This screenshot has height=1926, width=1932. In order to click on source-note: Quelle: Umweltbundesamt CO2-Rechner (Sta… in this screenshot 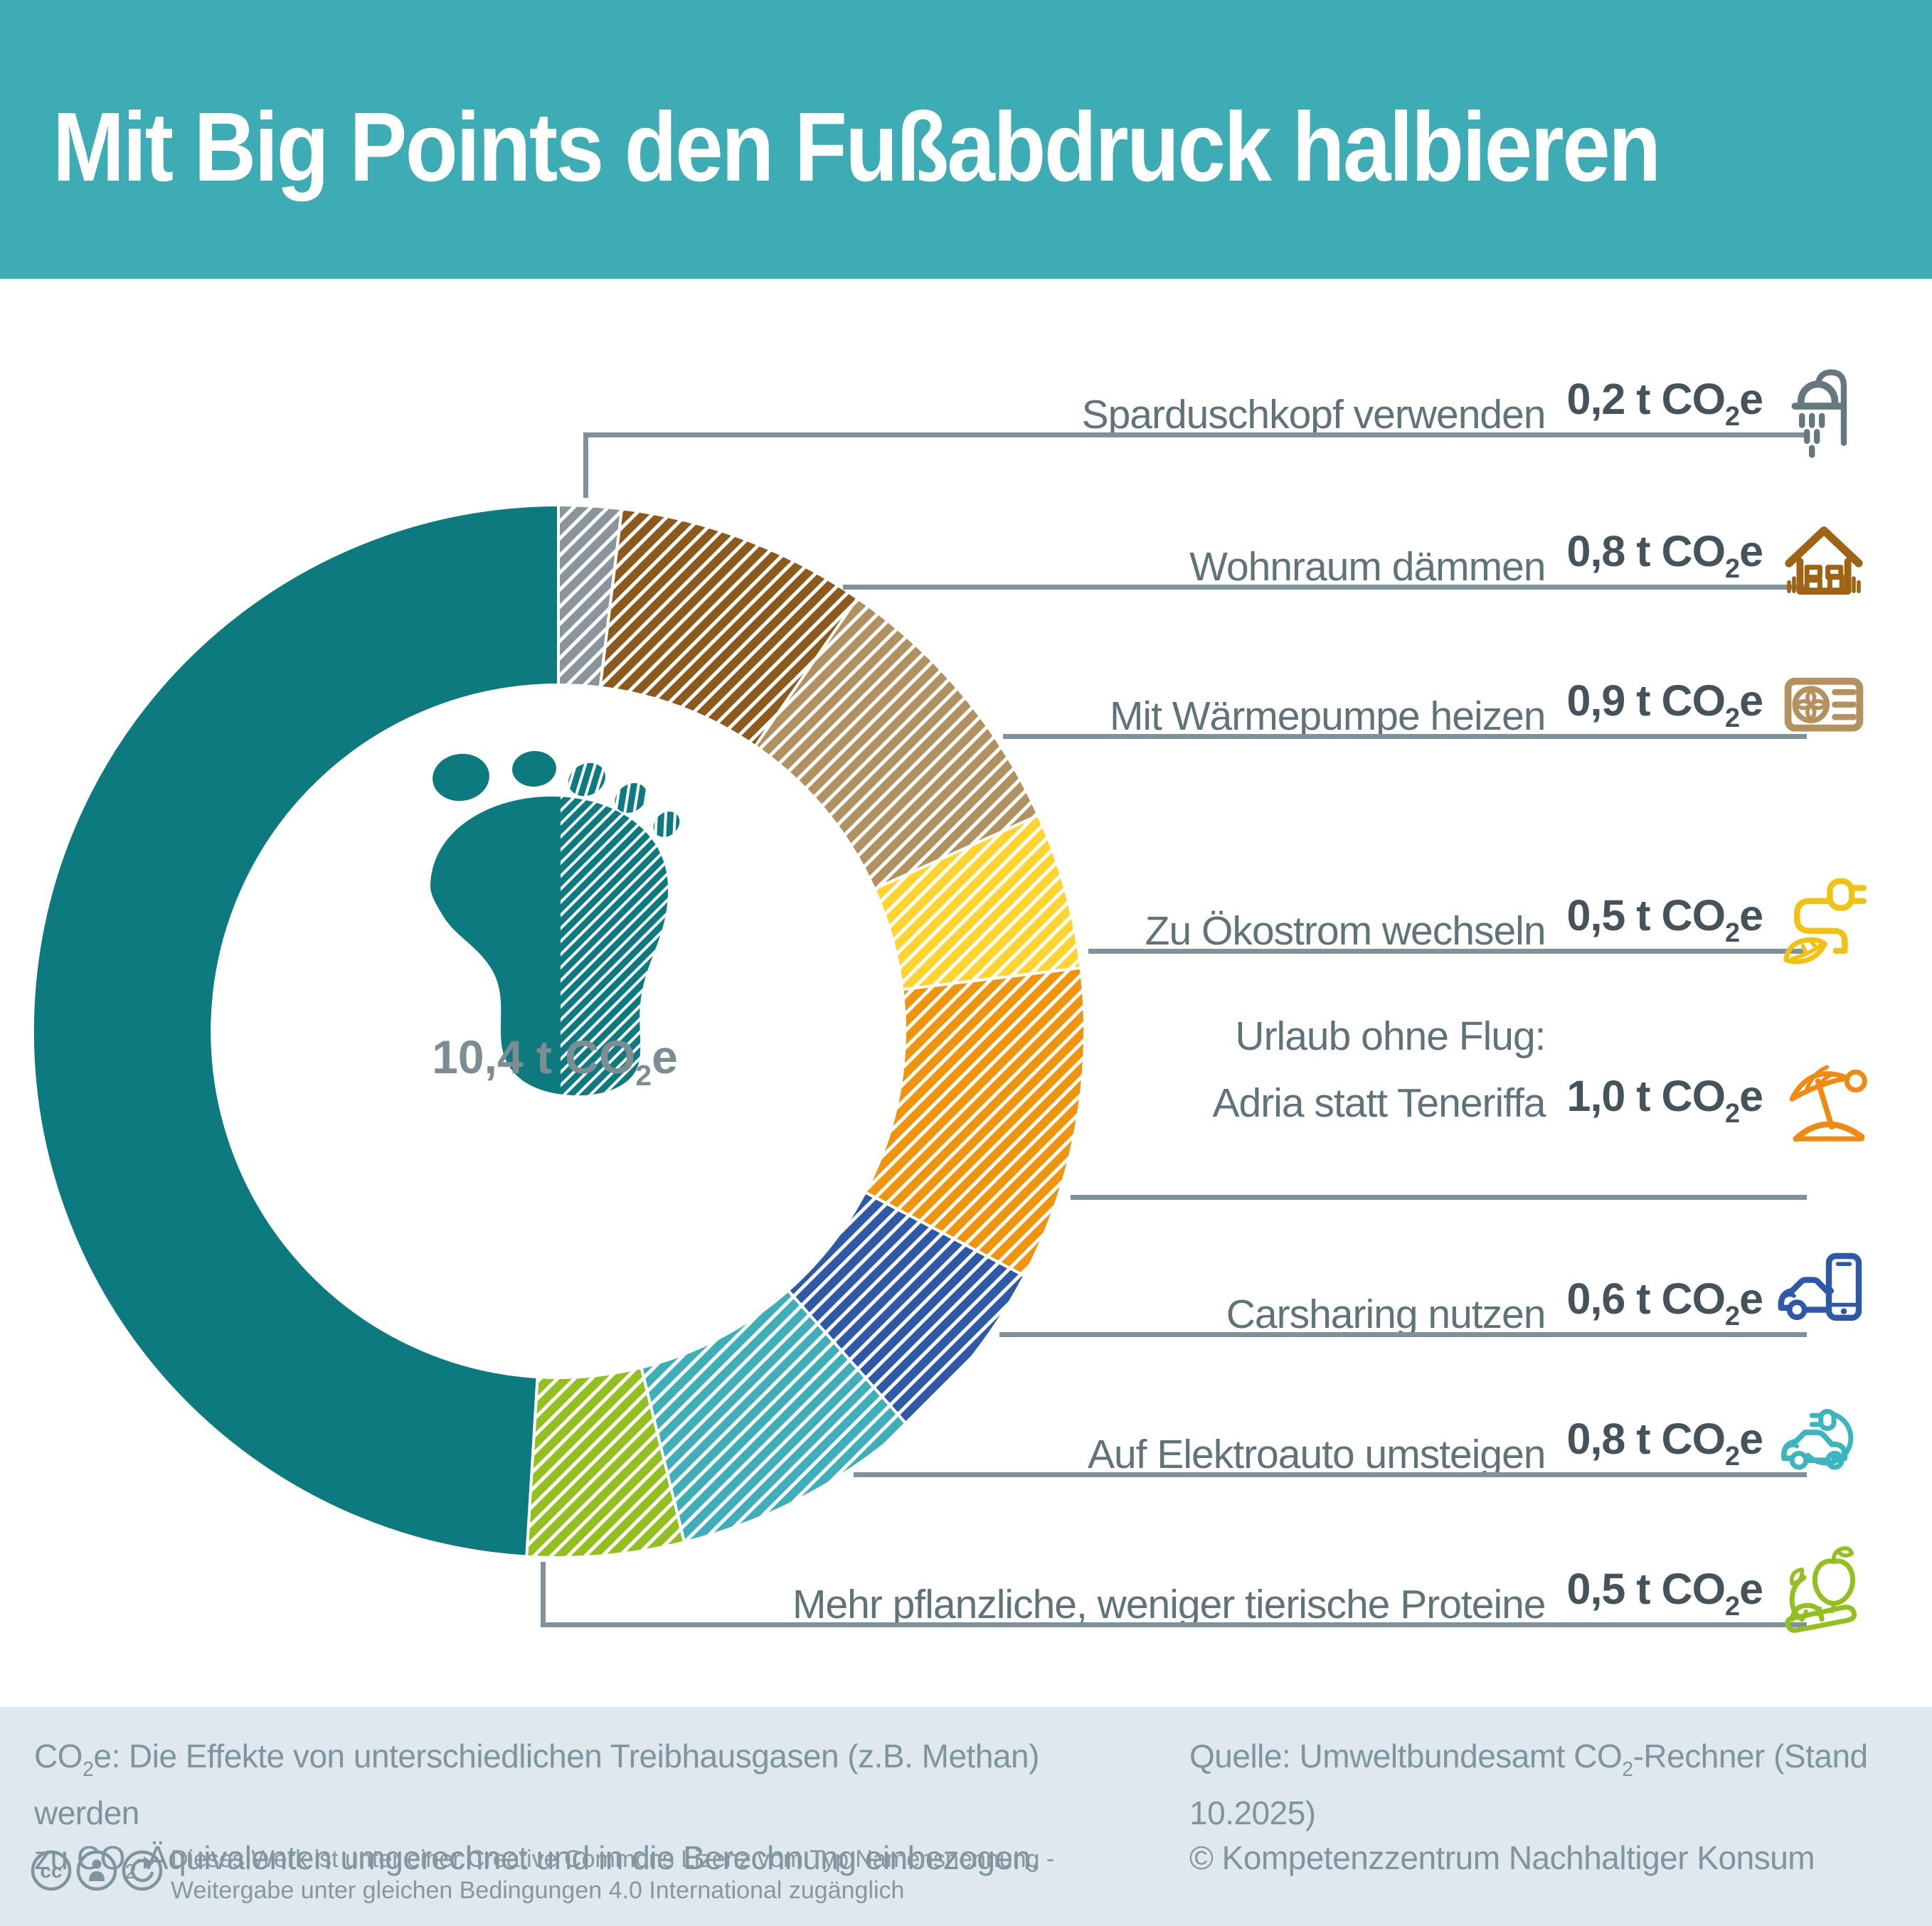, I will do `click(1545, 1807)`.